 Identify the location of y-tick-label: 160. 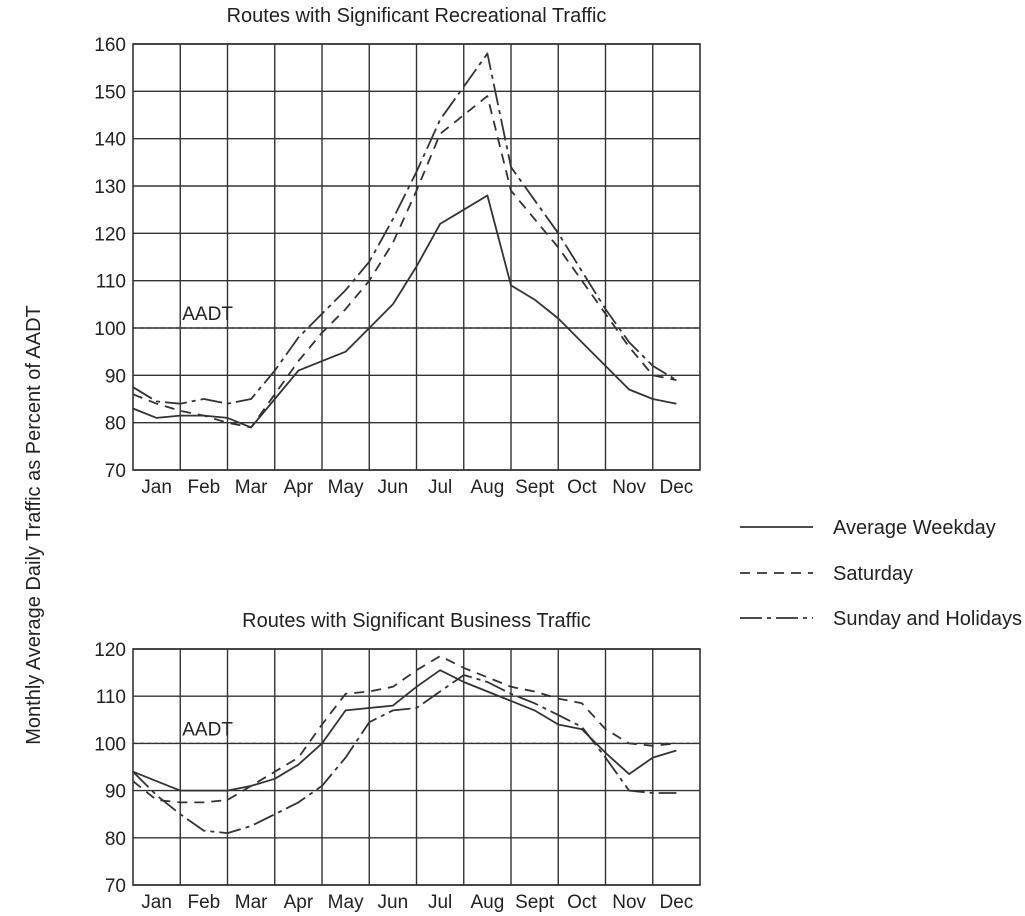
(110, 45).